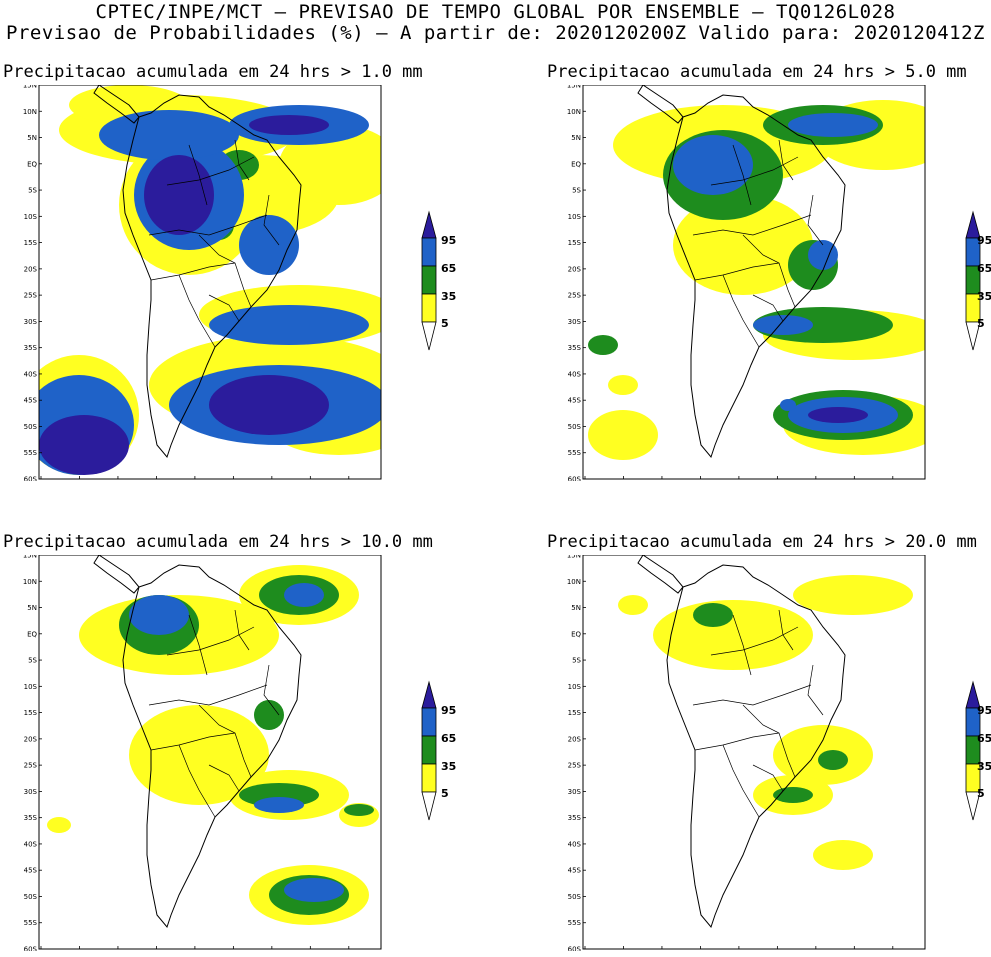  I want to click on colorbar-label-65: 65, so click(449, 738).